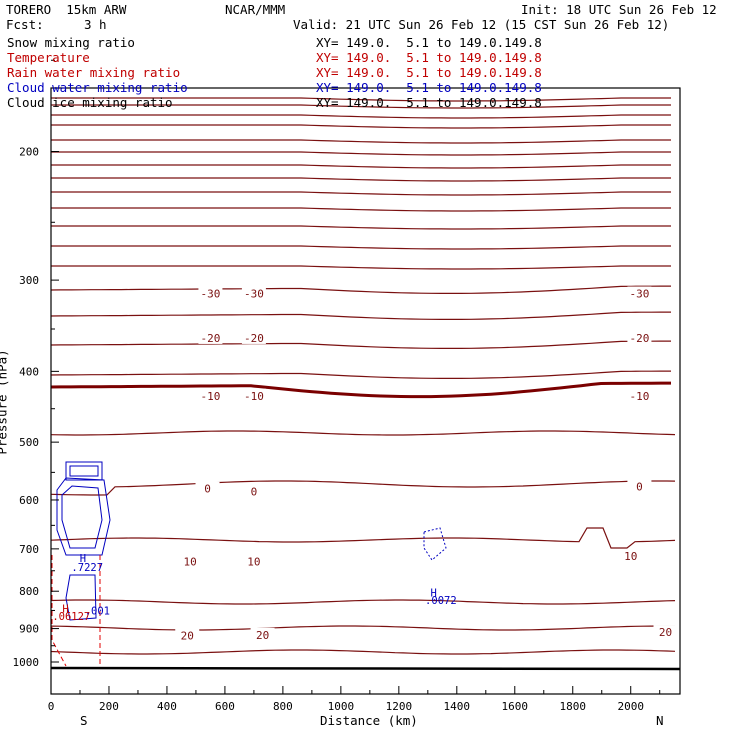 Image resolution: width=740 pixels, height=740 pixels. I want to click on cloud-features, so click(249, 564).